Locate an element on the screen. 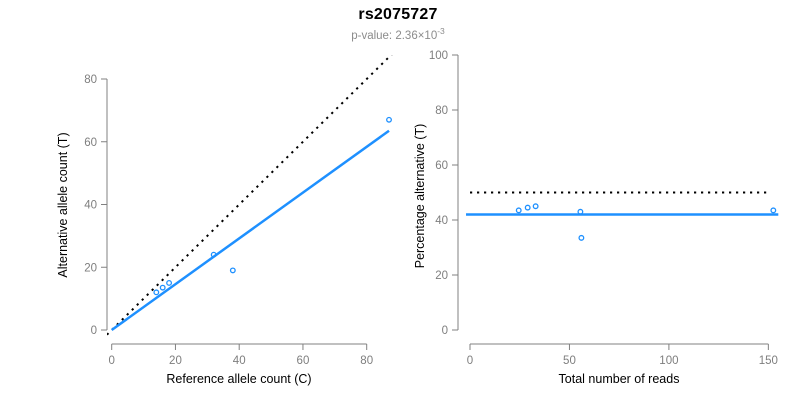 The image size is (800, 400). p-value-exponent: -3 is located at coordinates (441, 31).